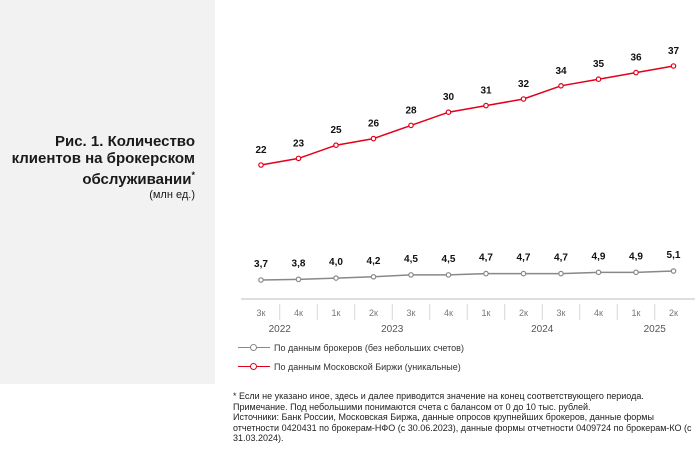  I want to click on x-year-label: 2025, so click(655, 329).